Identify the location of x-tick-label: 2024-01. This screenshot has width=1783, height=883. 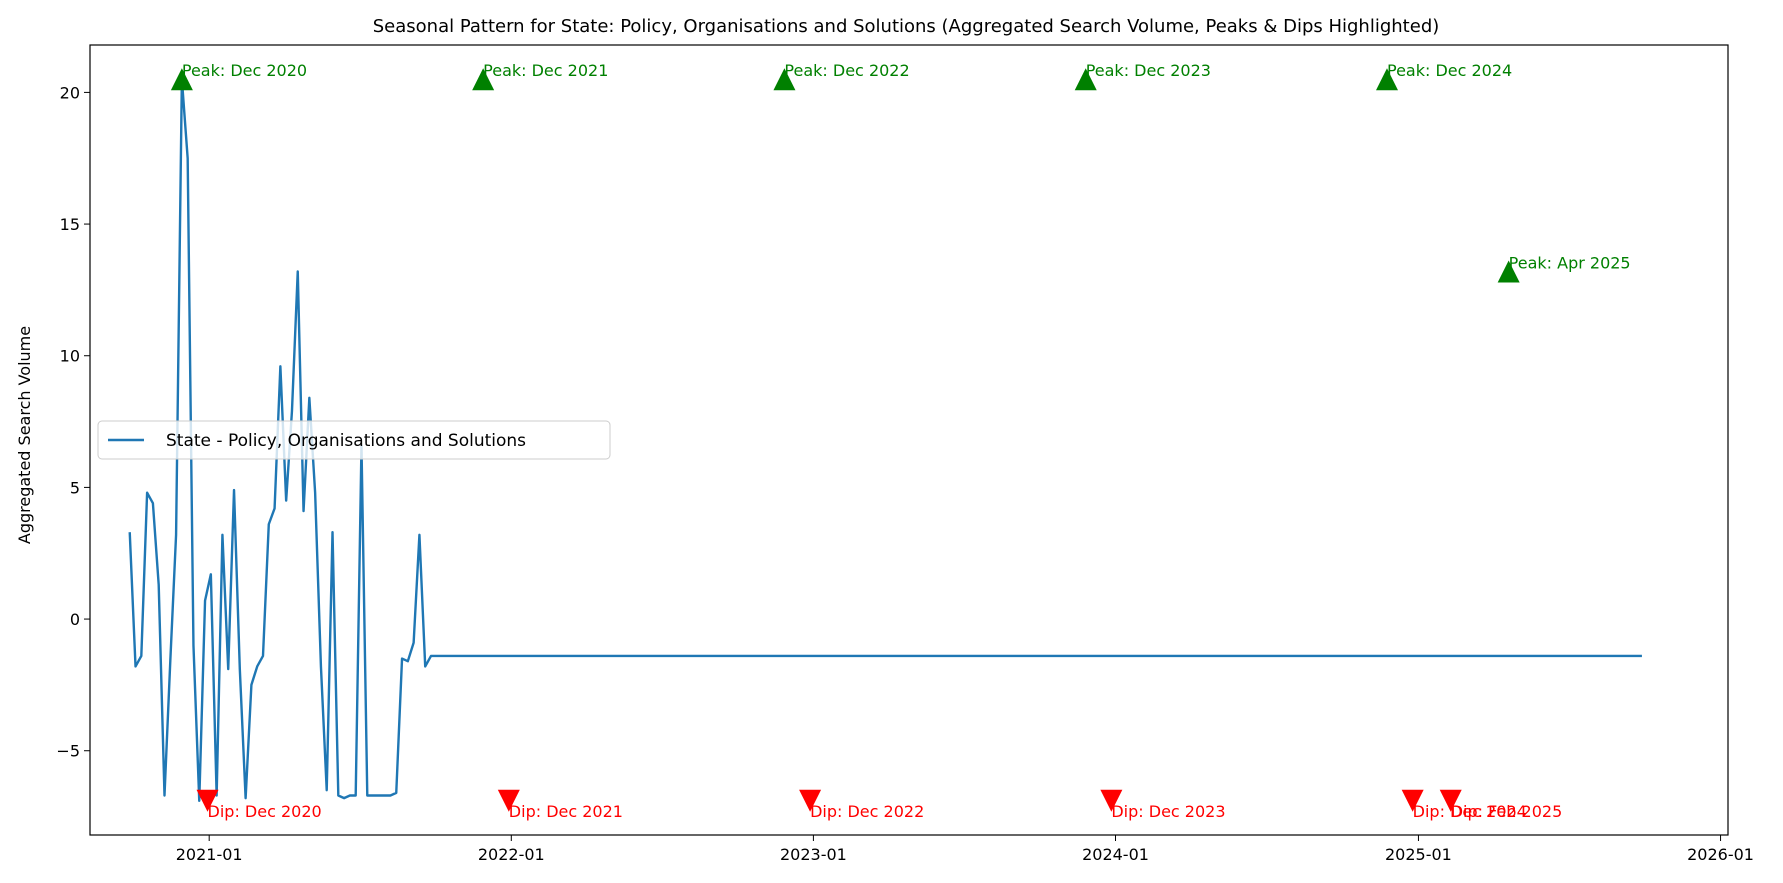
(1115, 854).